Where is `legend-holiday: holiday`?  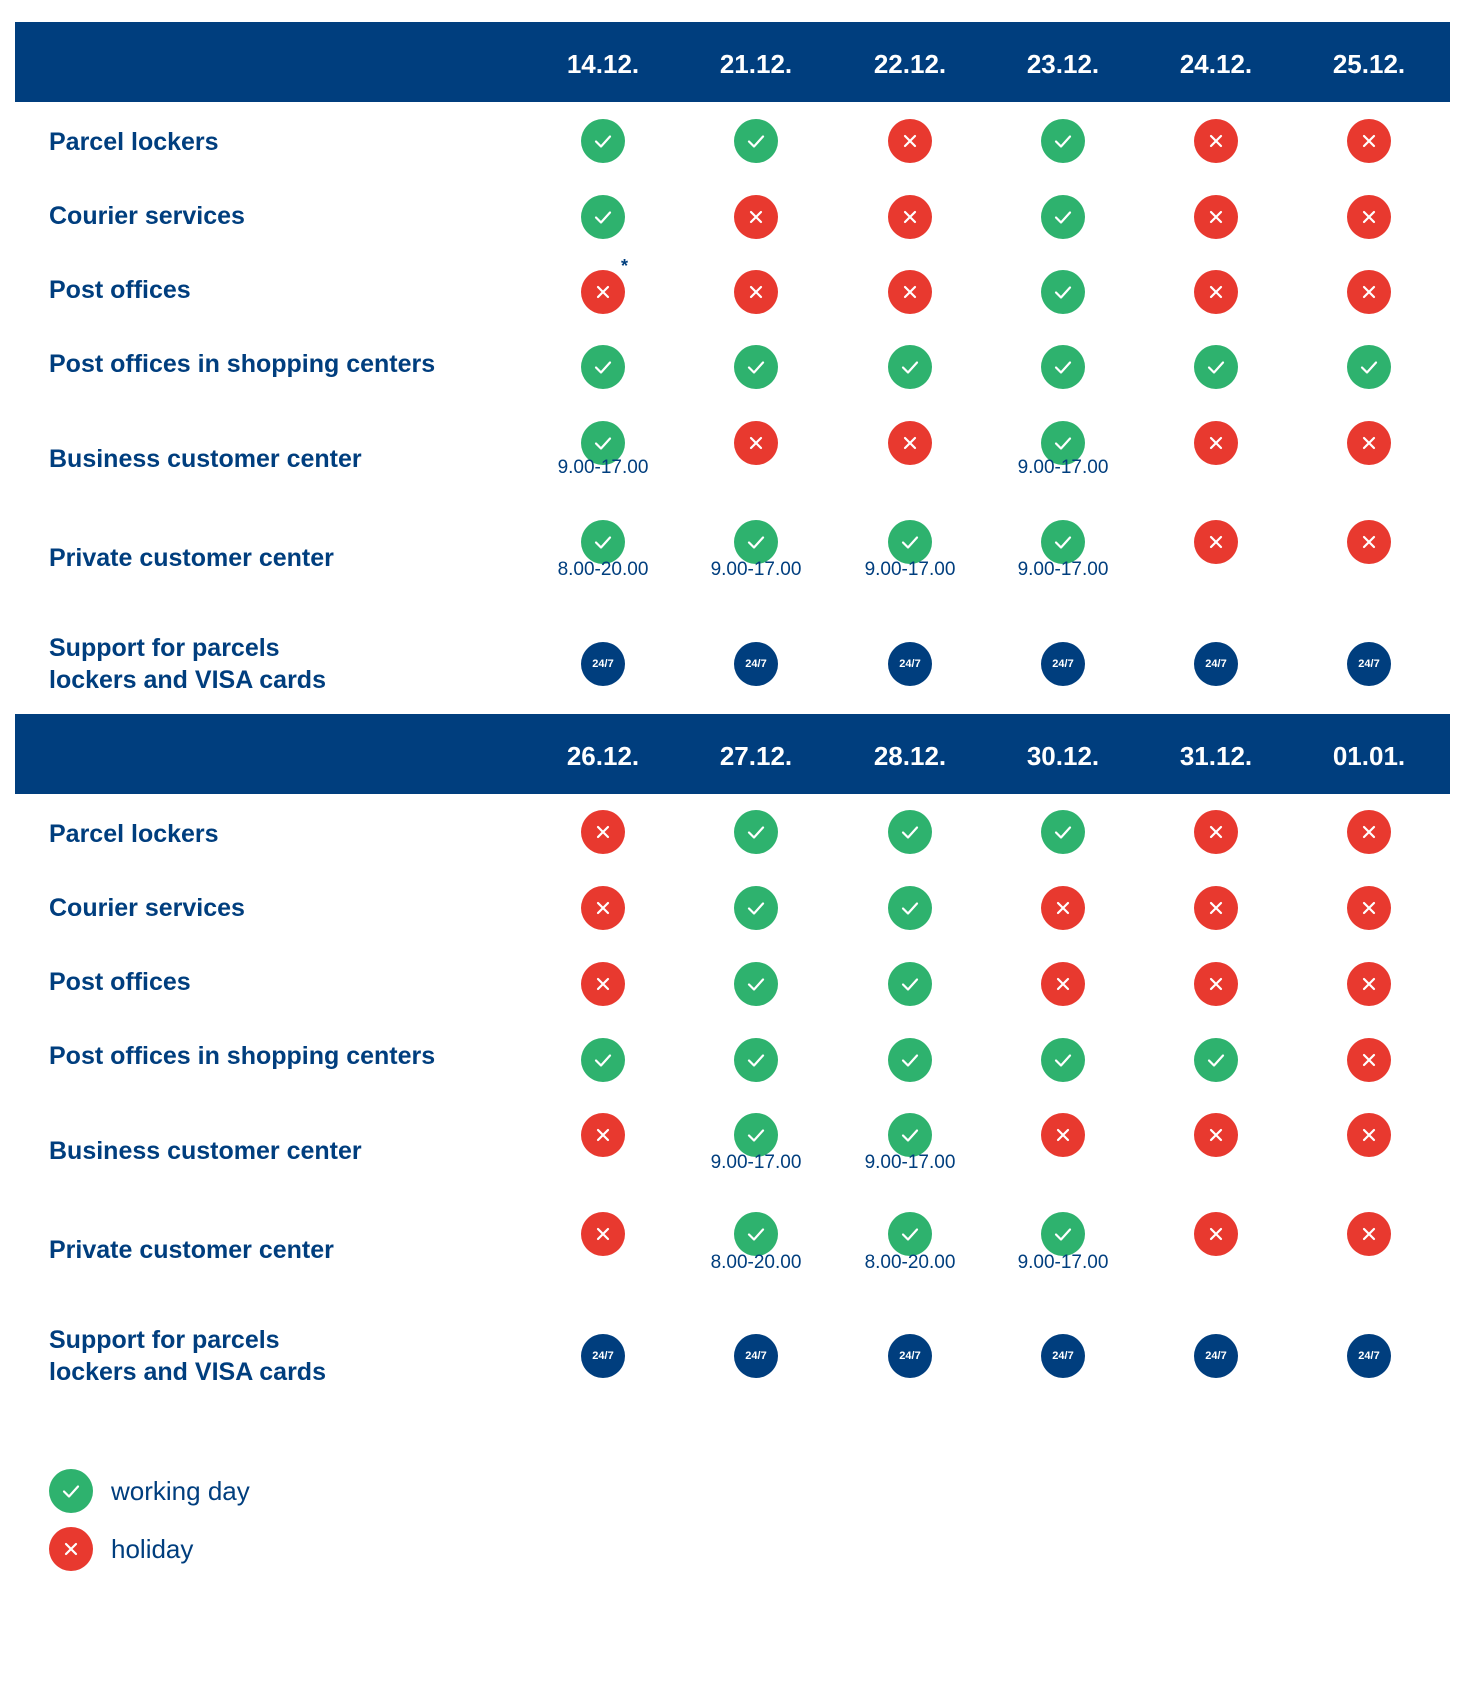
legend-holiday: holiday is located at coordinates (121, 1549).